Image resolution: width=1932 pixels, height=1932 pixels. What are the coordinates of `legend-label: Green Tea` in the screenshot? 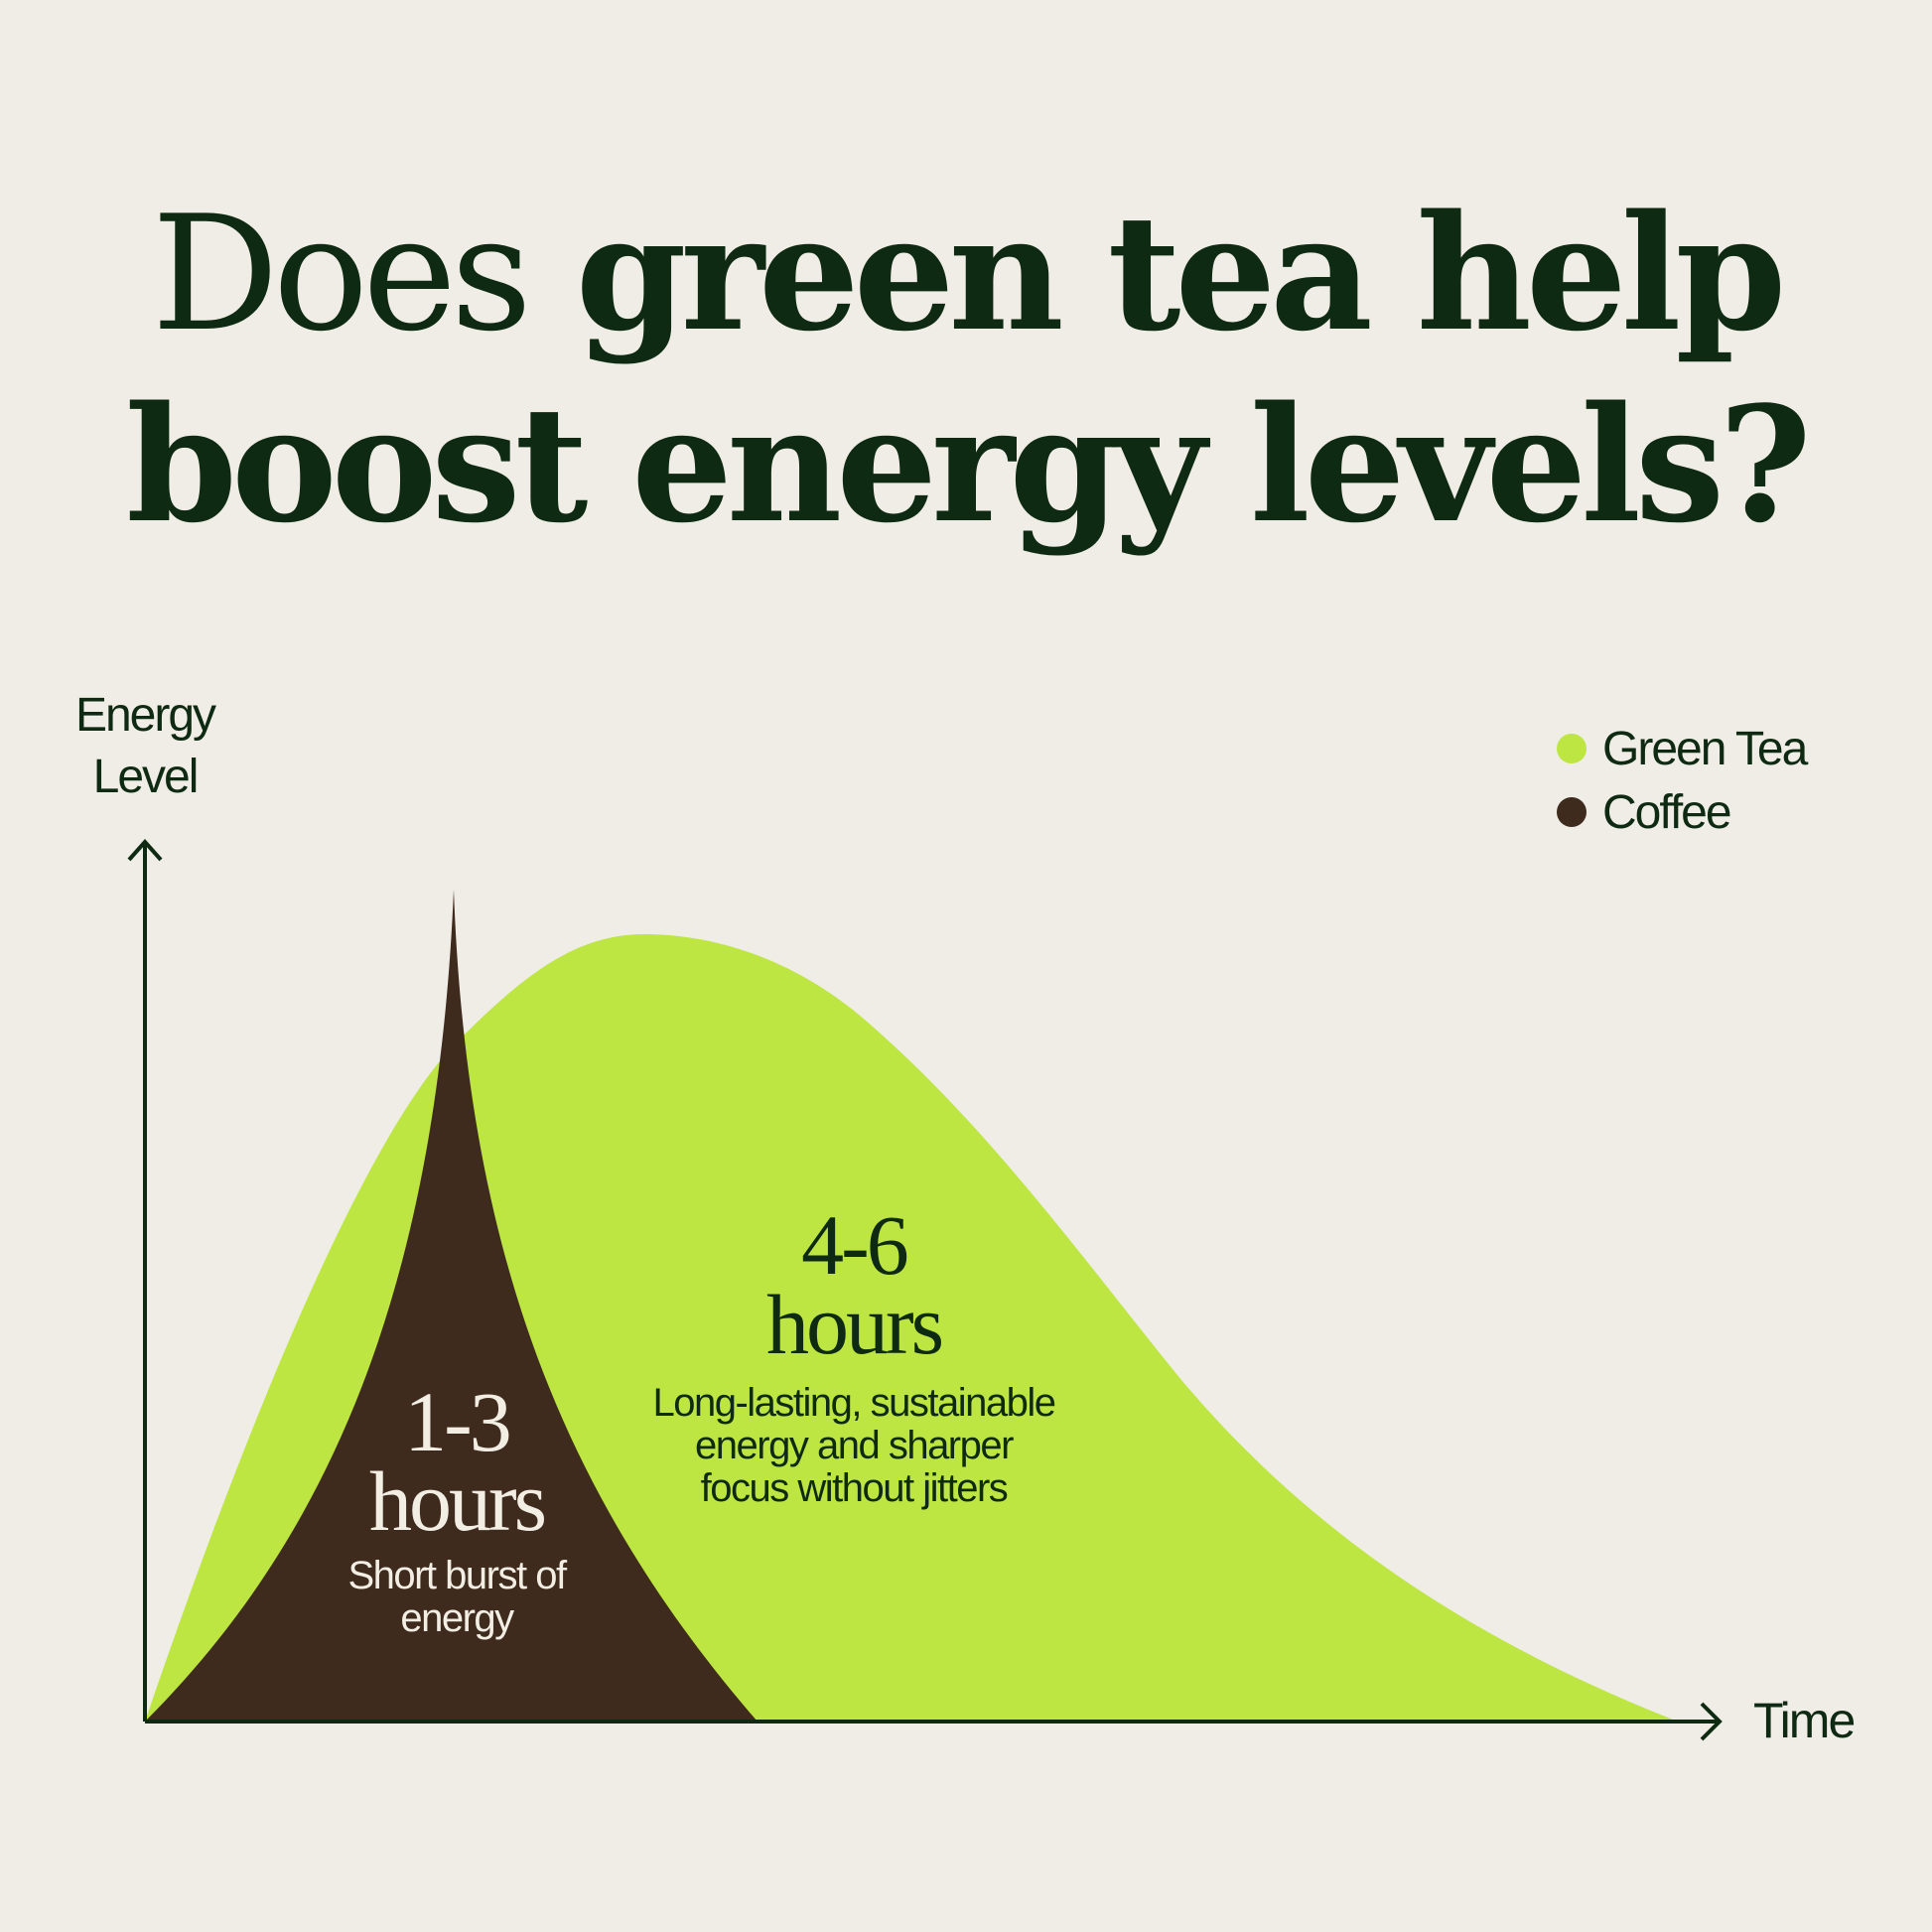 It's located at (1705, 748).